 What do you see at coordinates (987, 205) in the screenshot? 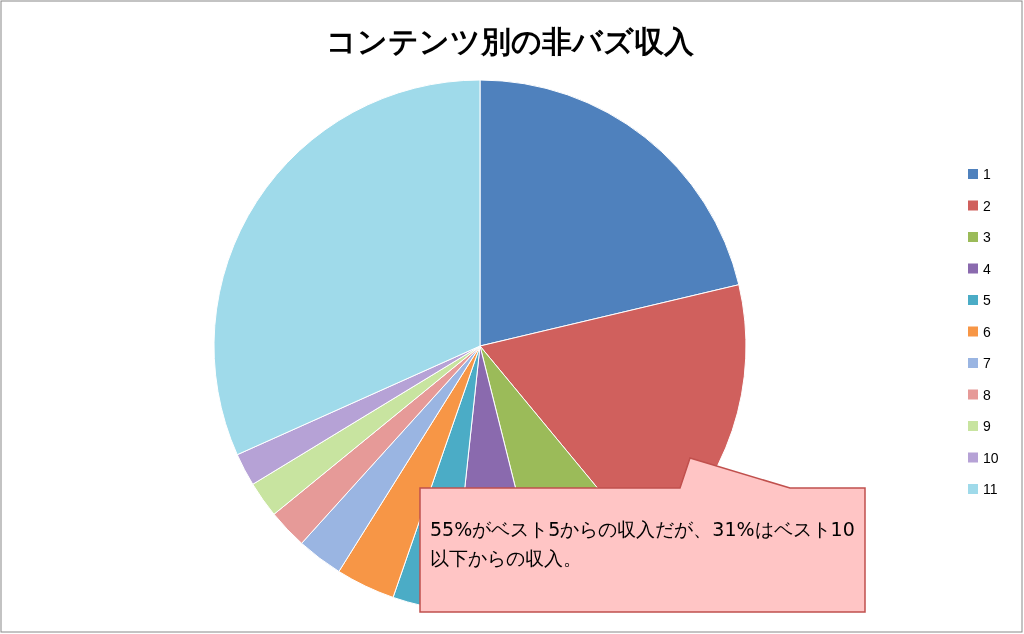
I see `legend-label: 2` at bounding box center [987, 205].